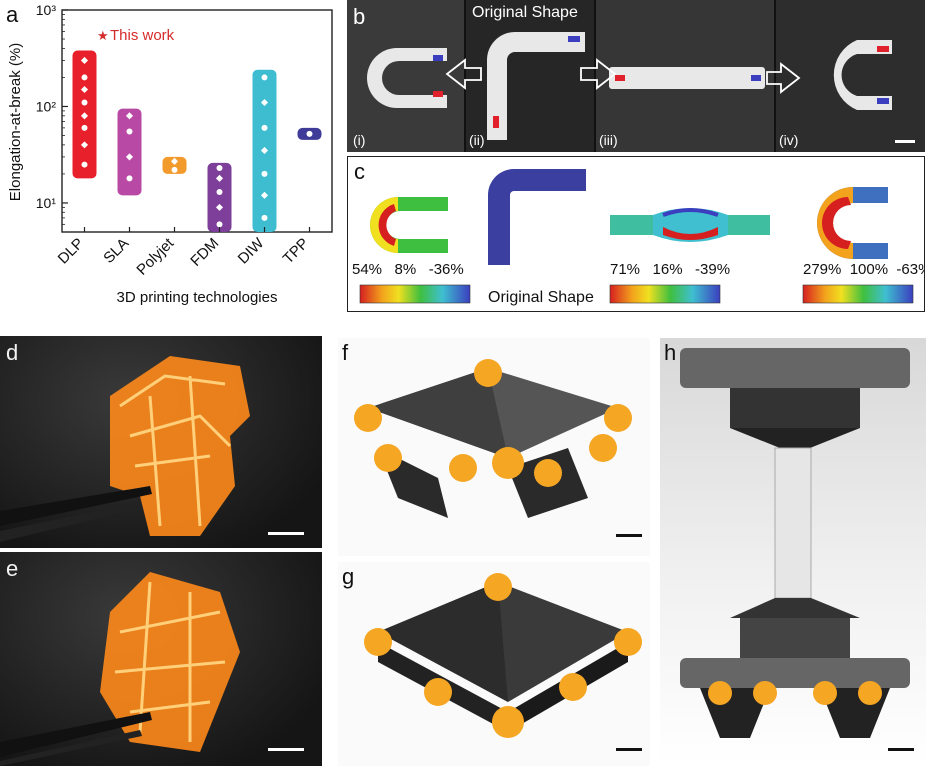 The width and height of the screenshot is (928, 768). I want to click on scale-bar-f, so click(629, 535).